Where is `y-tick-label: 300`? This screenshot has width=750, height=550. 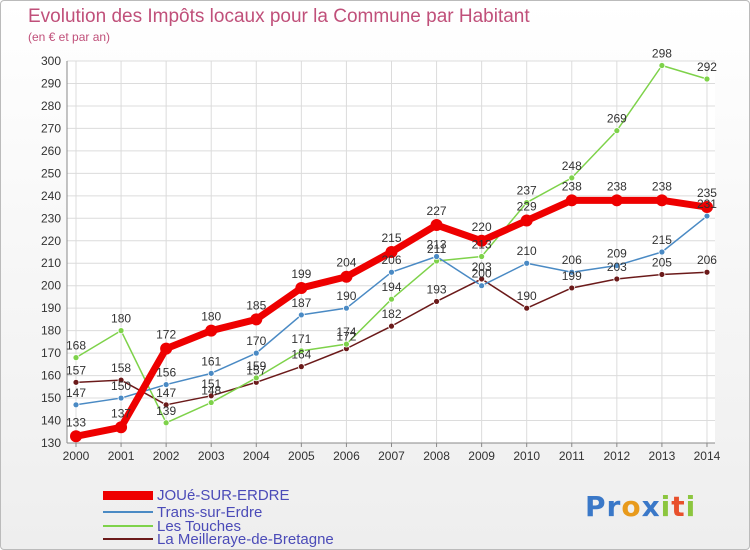 y-tick-label: 300 is located at coordinates (51, 61).